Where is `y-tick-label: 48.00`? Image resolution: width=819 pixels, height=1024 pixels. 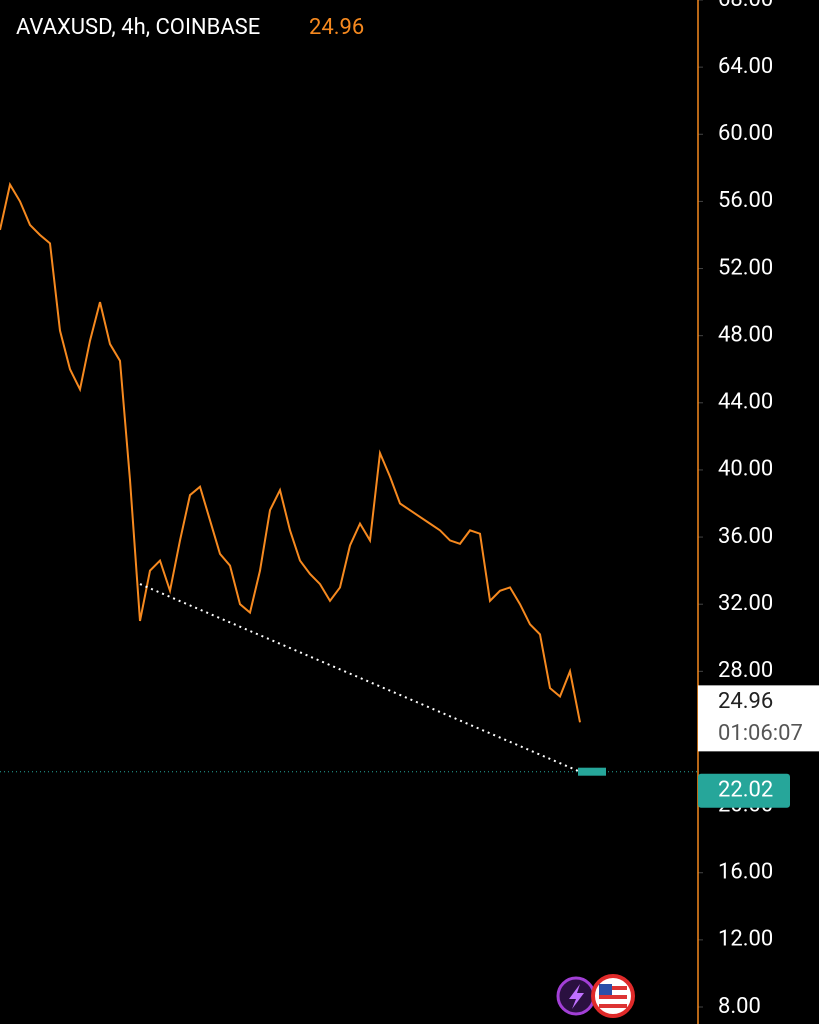 y-tick-label: 48.00 is located at coordinates (745, 334).